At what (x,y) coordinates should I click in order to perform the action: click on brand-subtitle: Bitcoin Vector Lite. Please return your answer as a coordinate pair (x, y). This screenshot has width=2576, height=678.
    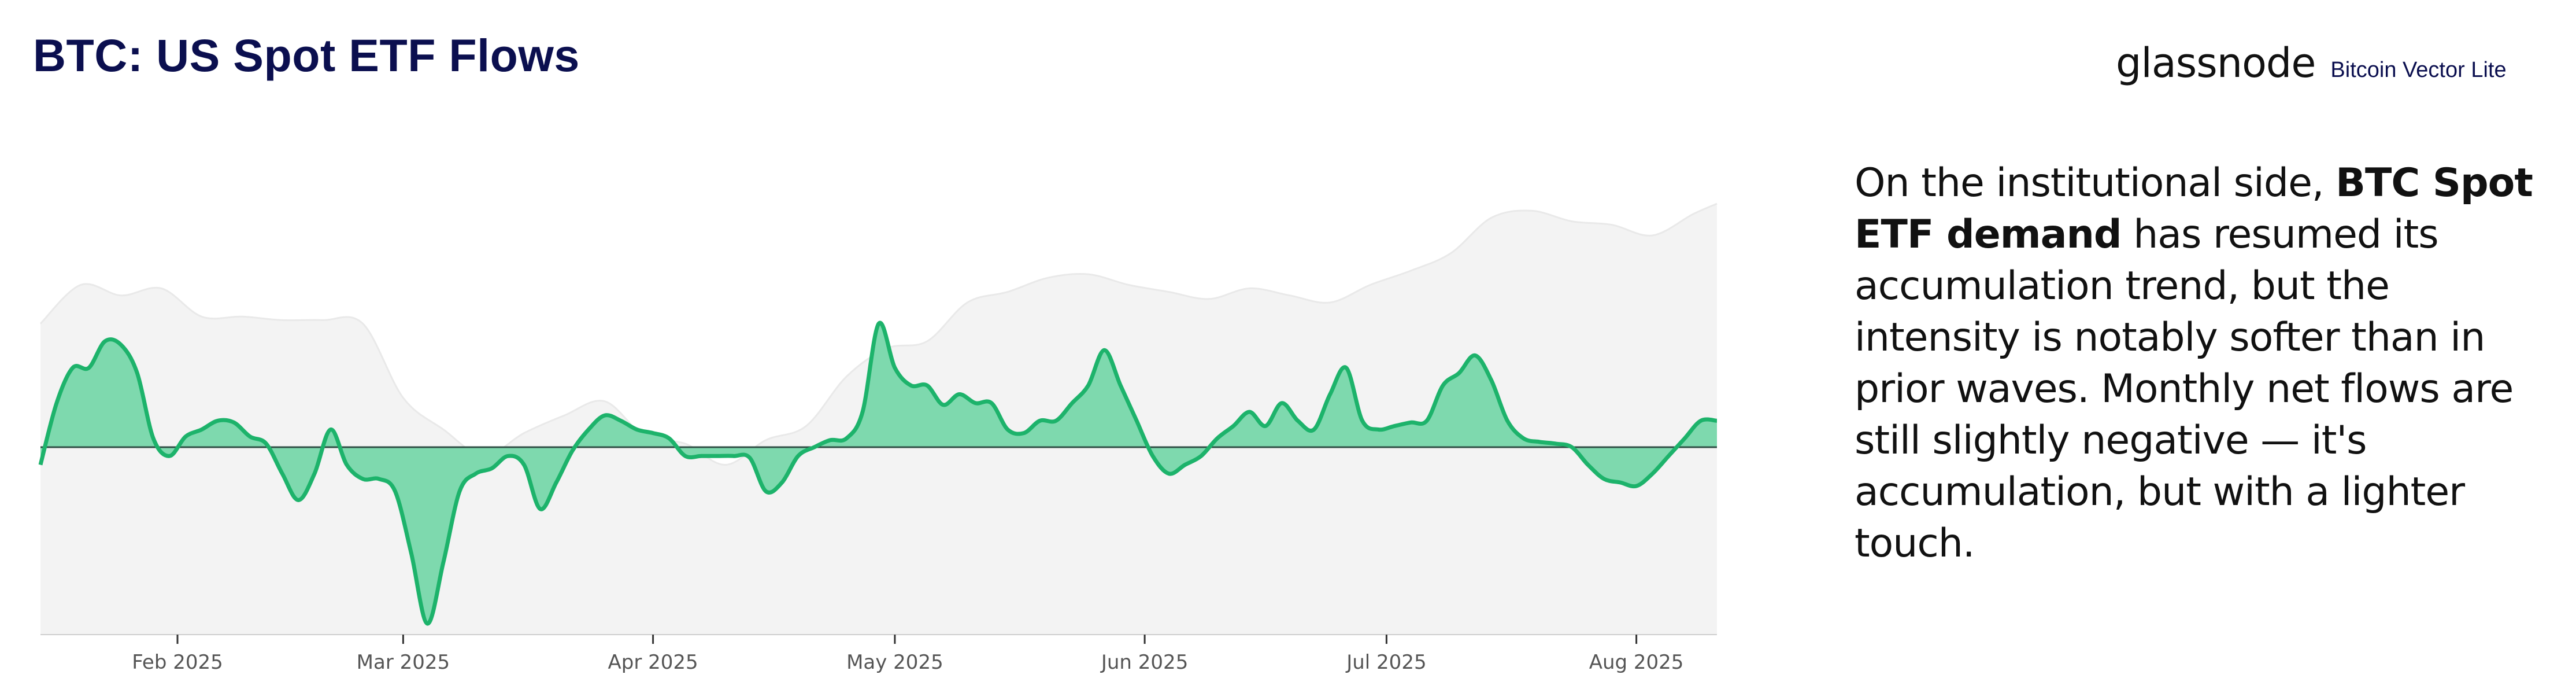
    Looking at the image, I should click on (2418, 70).